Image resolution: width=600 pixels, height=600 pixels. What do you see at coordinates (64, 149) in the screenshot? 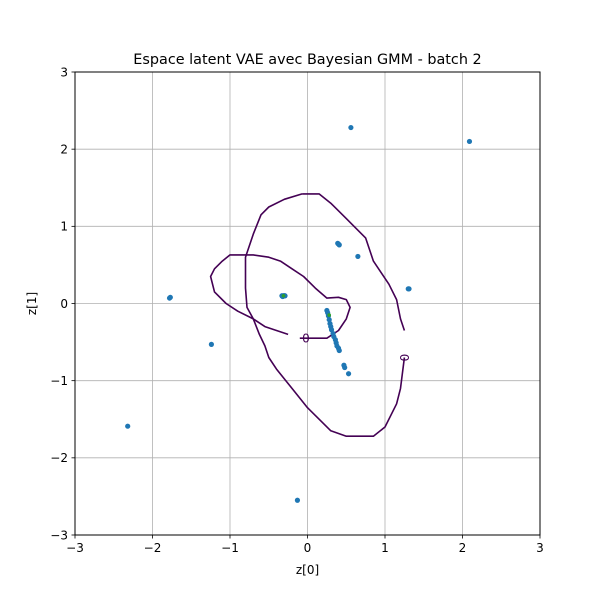
I see `y-tick-label: 2` at bounding box center [64, 149].